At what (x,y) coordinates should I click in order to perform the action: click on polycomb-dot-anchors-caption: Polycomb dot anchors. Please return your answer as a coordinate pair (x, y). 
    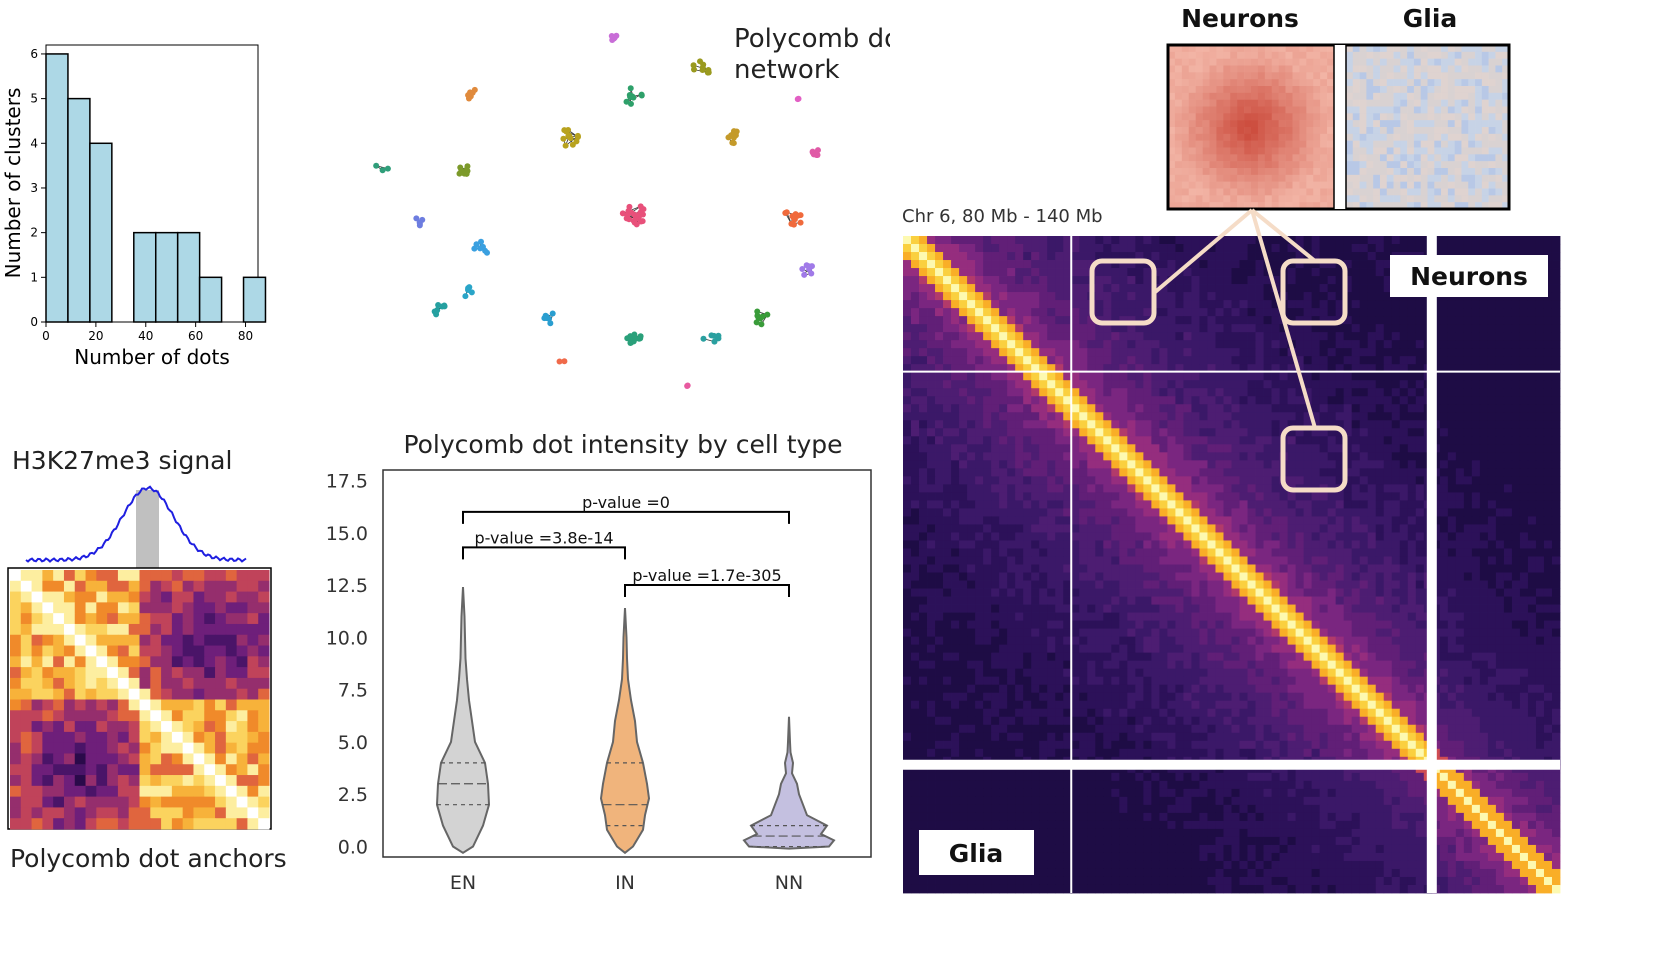
    Looking at the image, I should click on (148, 858).